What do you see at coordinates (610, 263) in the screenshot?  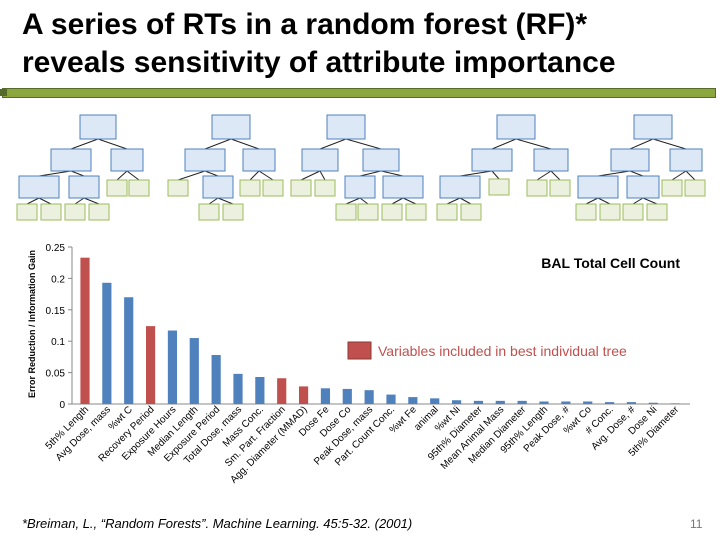 I see `chart-title: BAL Total Cell Count` at bounding box center [610, 263].